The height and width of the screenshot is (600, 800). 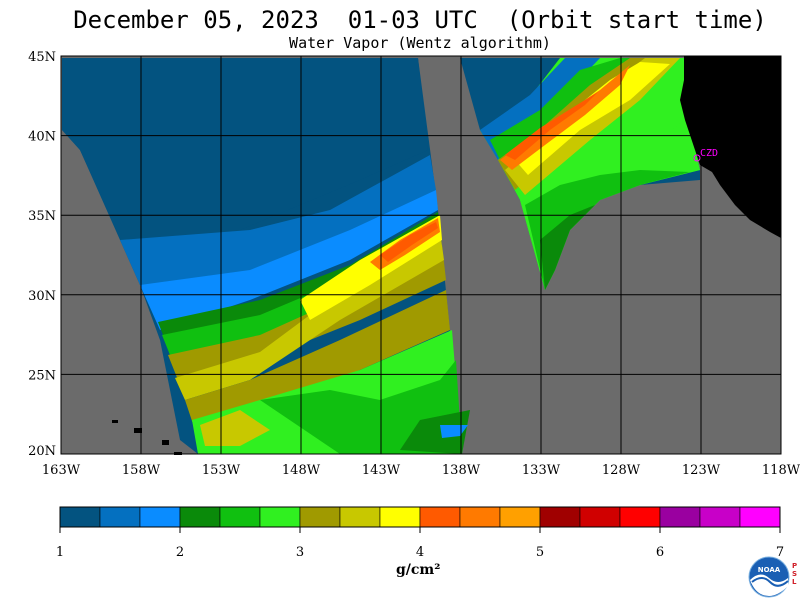 I want to click on station-marker: CZD, so click(x=705, y=155).